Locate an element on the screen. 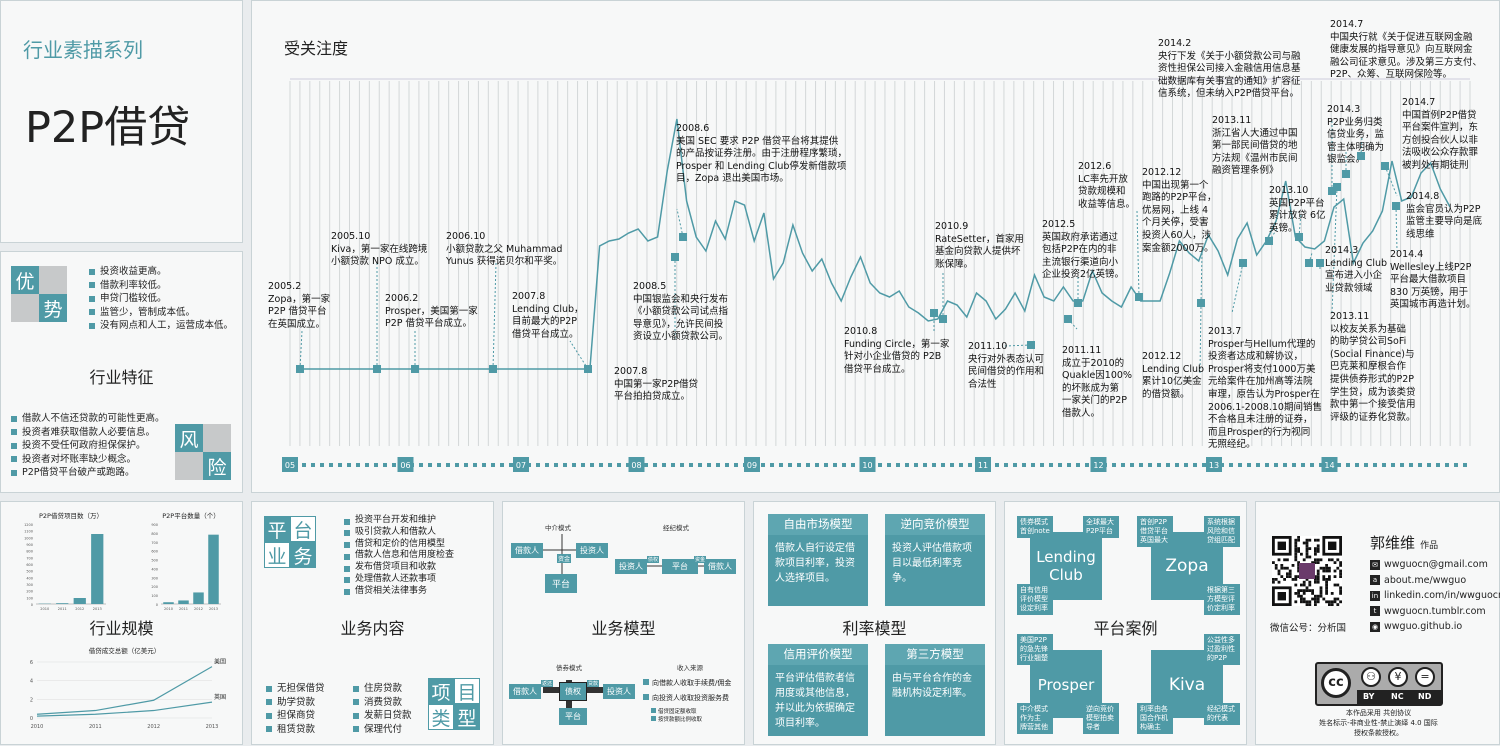 This screenshot has width=1500, height=746. case-name-prosper: Prosper is located at coordinates (1066, 685).